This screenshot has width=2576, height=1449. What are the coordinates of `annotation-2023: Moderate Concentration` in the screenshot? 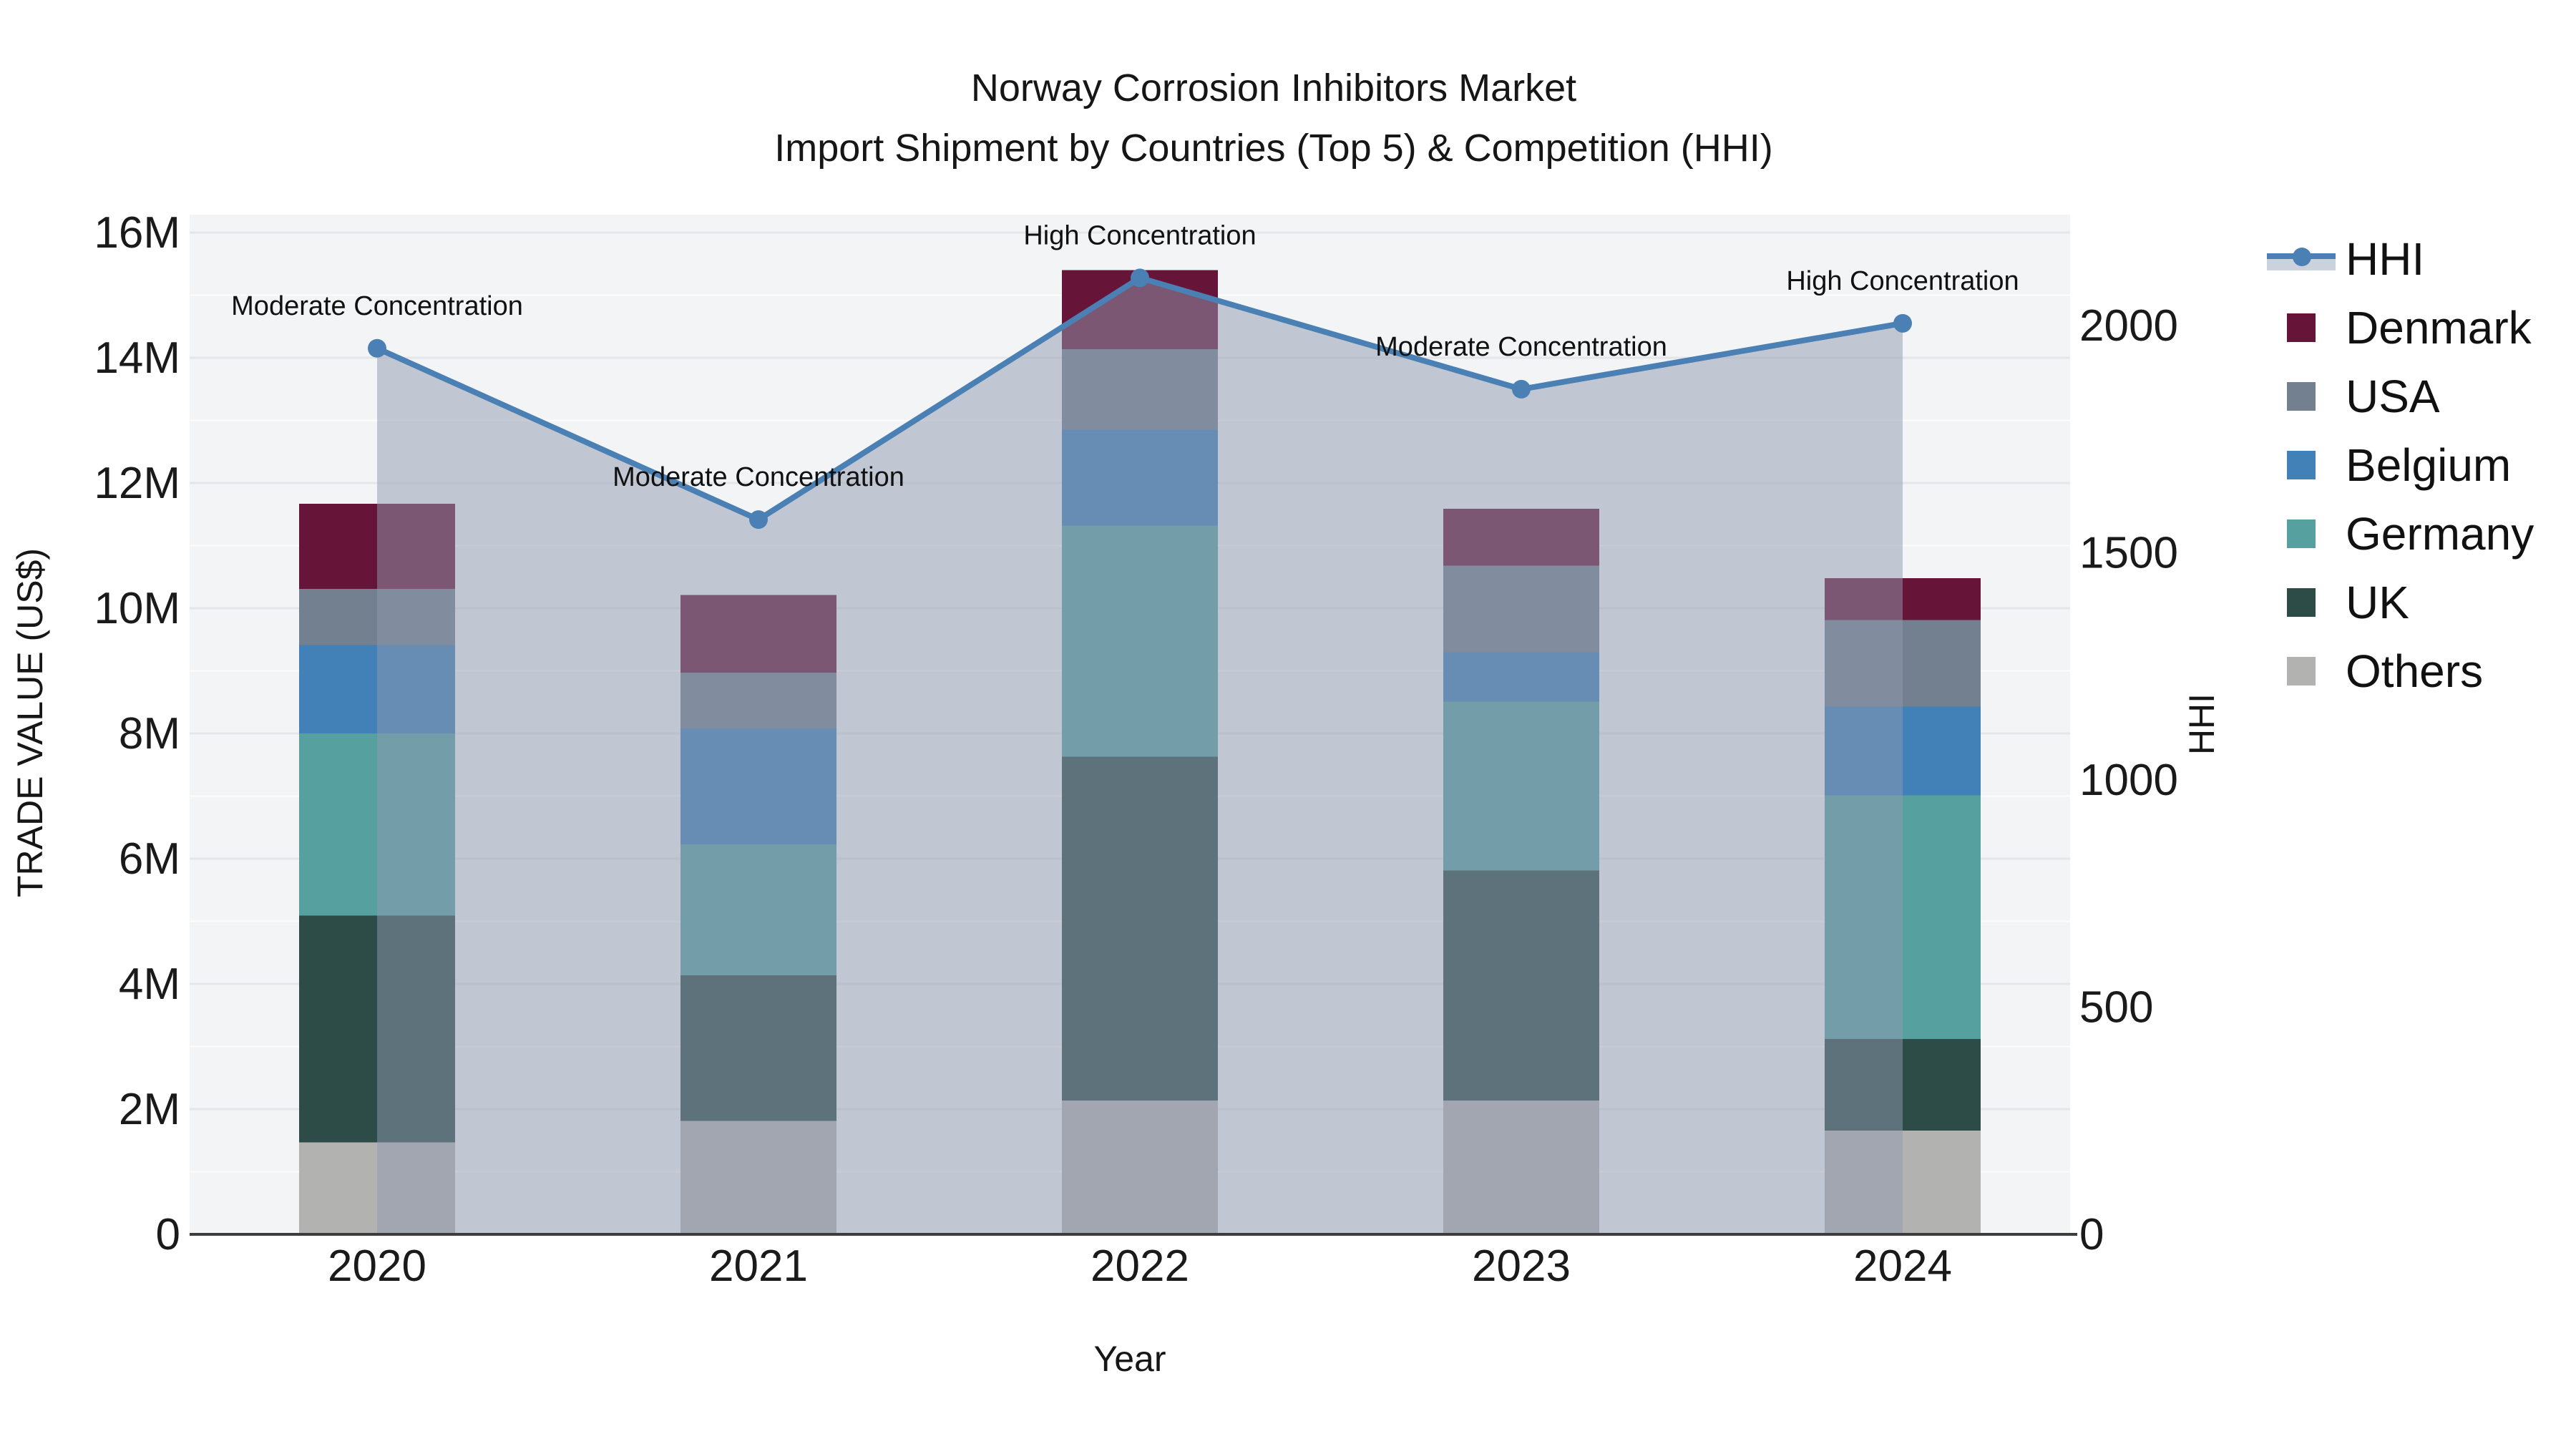 It's located at (1521, 347).